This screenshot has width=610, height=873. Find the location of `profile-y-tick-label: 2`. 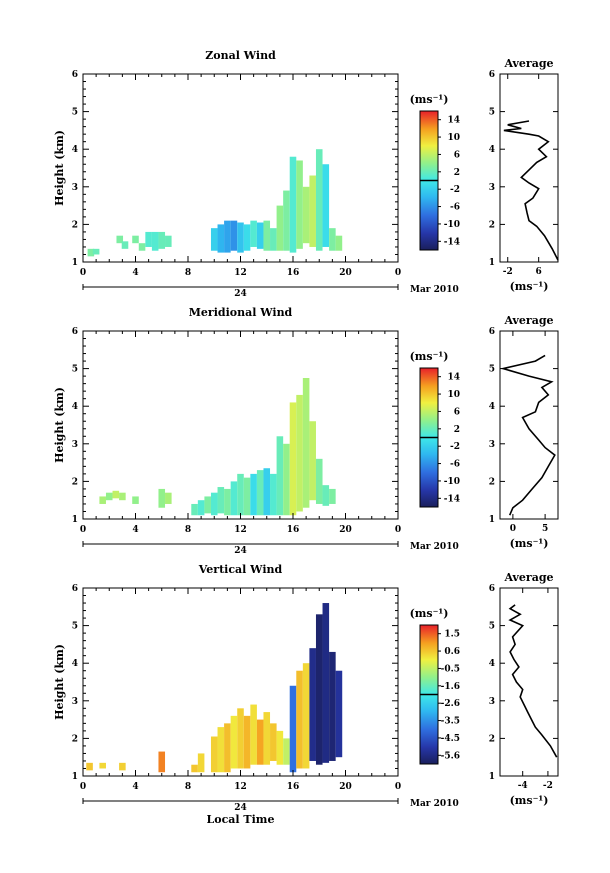

profile-y-tick-label: 2 is located at coordinates (492, 739).